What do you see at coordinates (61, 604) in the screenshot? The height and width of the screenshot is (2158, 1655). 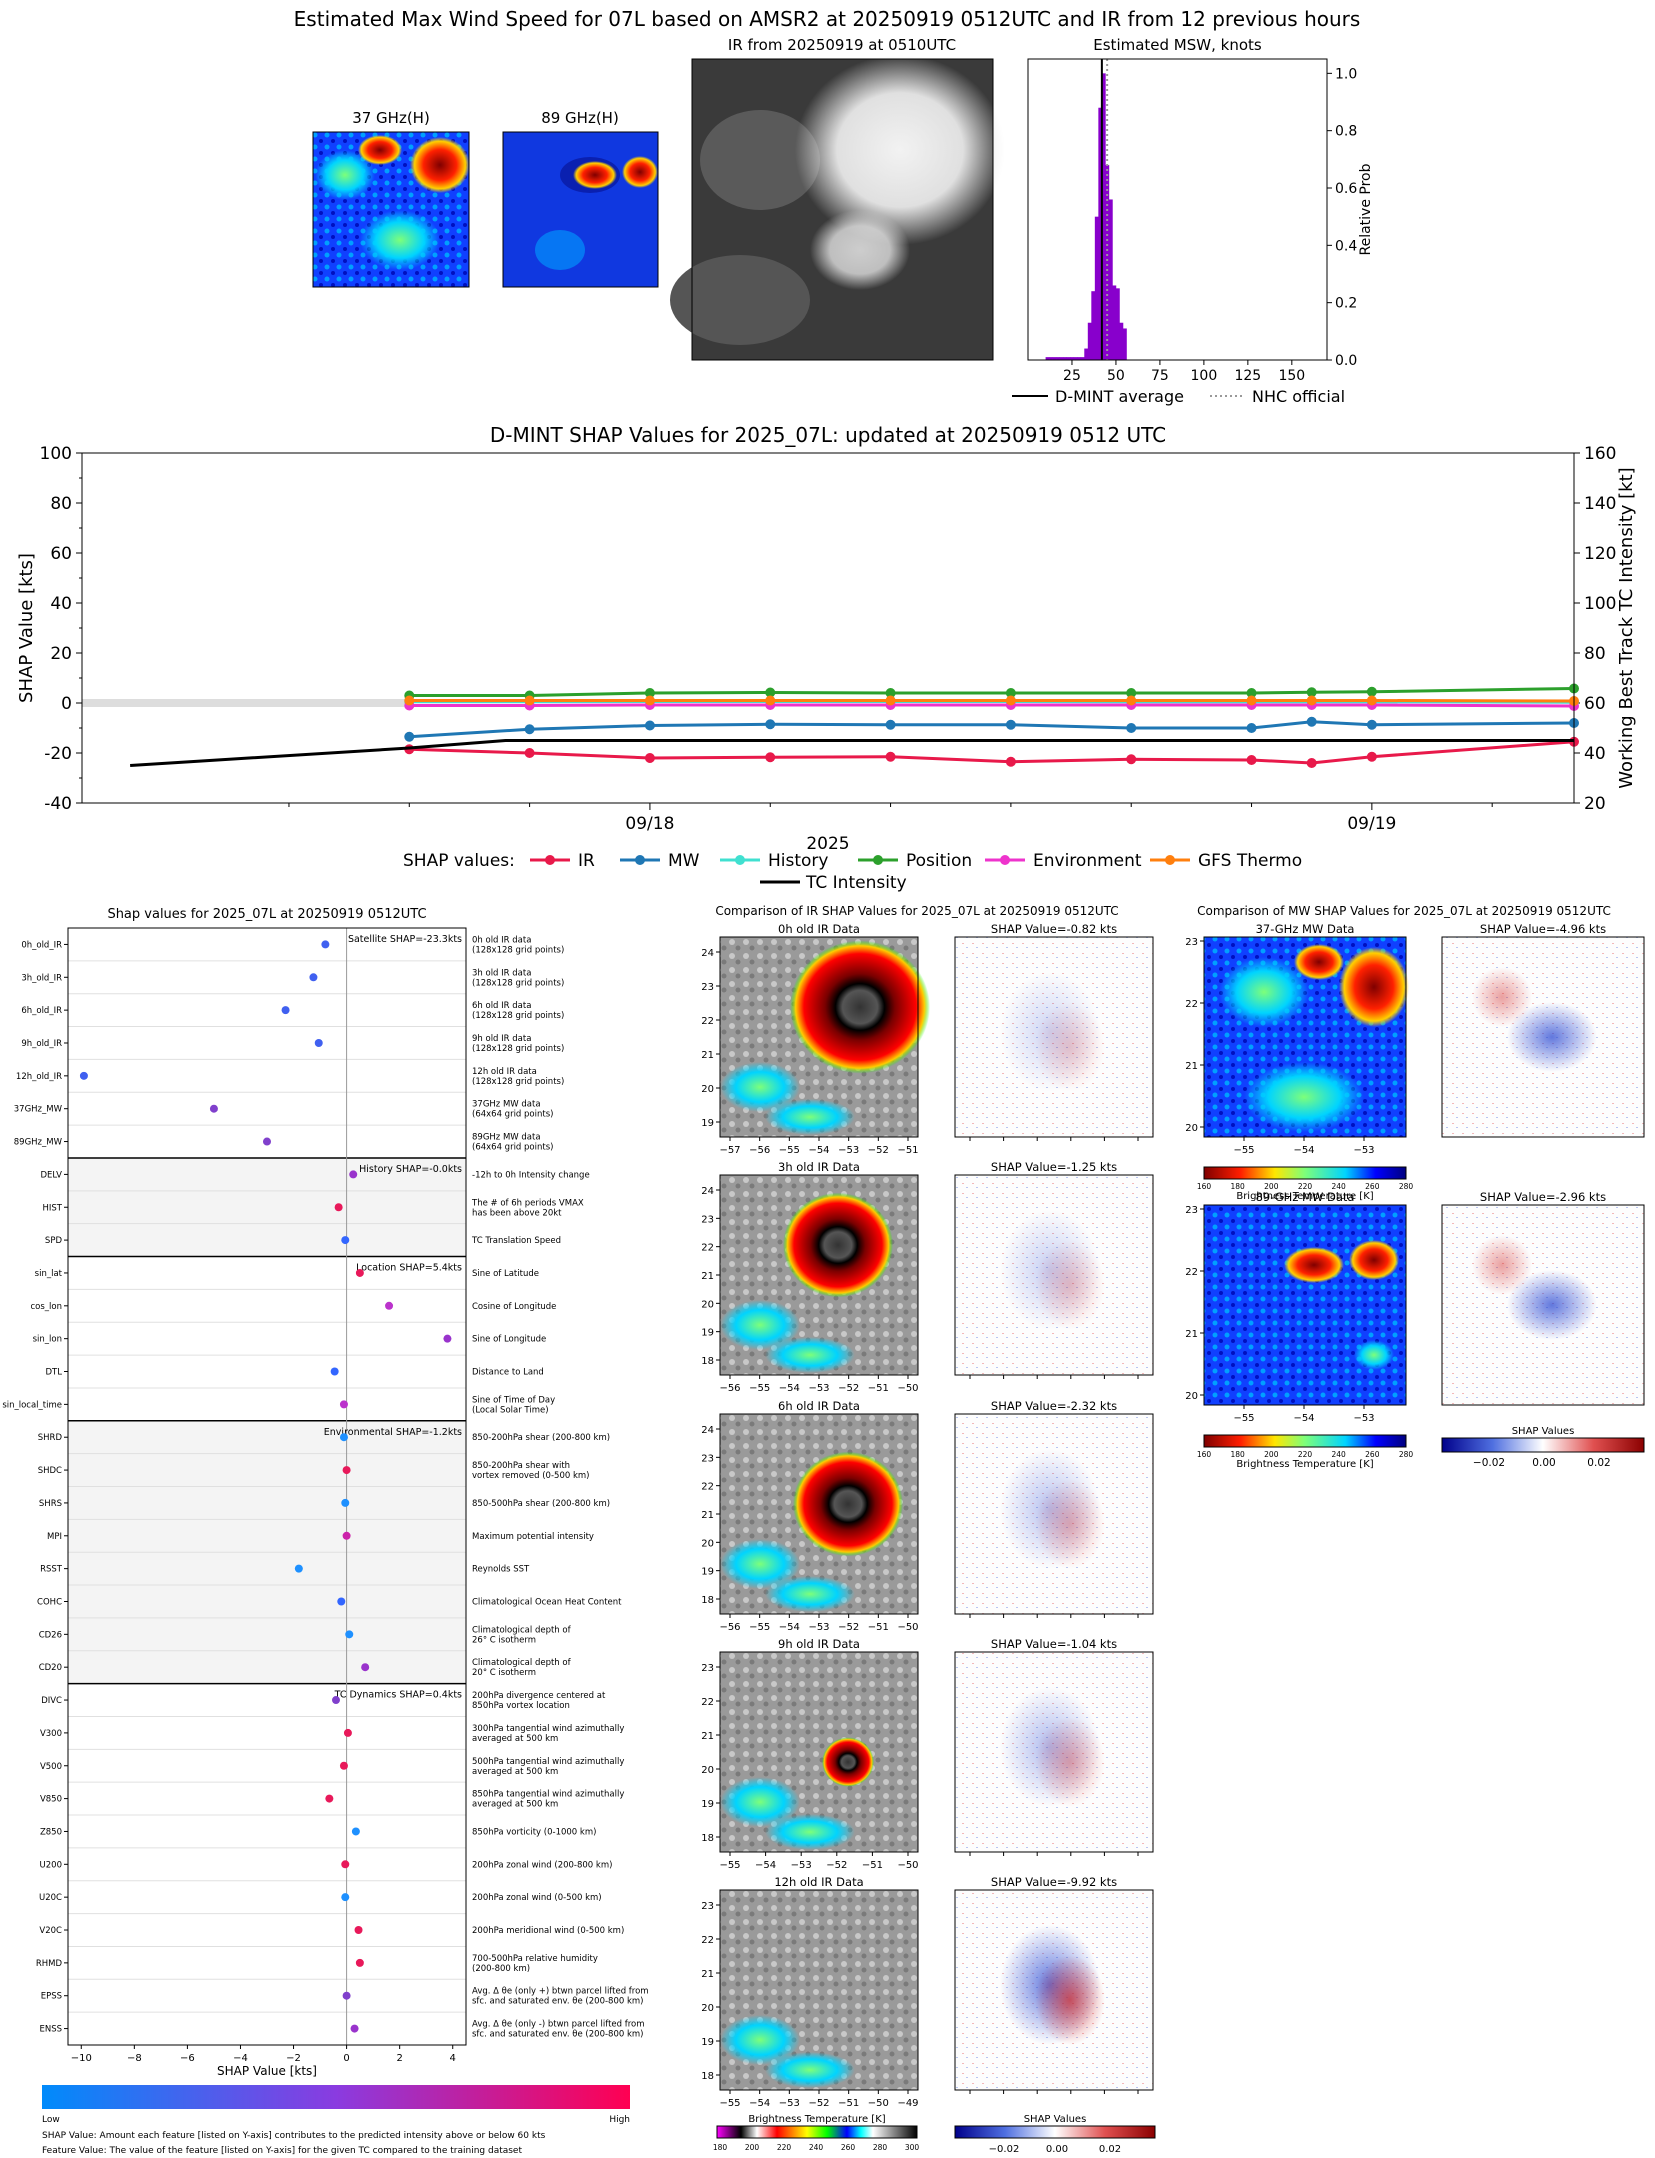 I see `ts-ytick-label: 40` at bounding box center [61, 604].